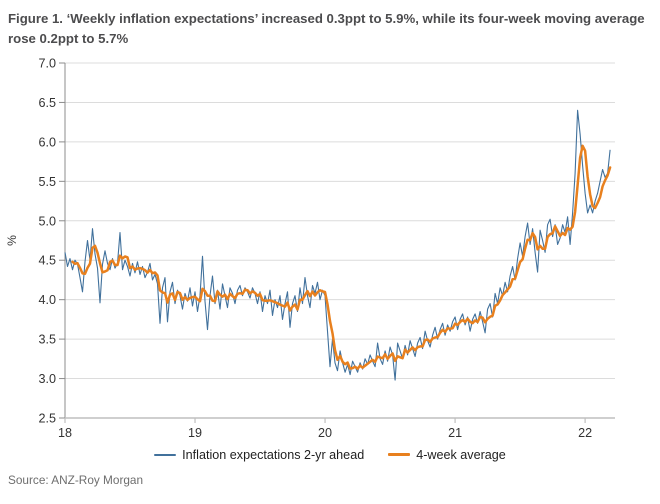 The height and width of the screenshot is (504, 660). What do you see at coordinates (47, 339) in the screenshot?
I see `y-tick-label: 3.5` at bounding box center [47, 339].